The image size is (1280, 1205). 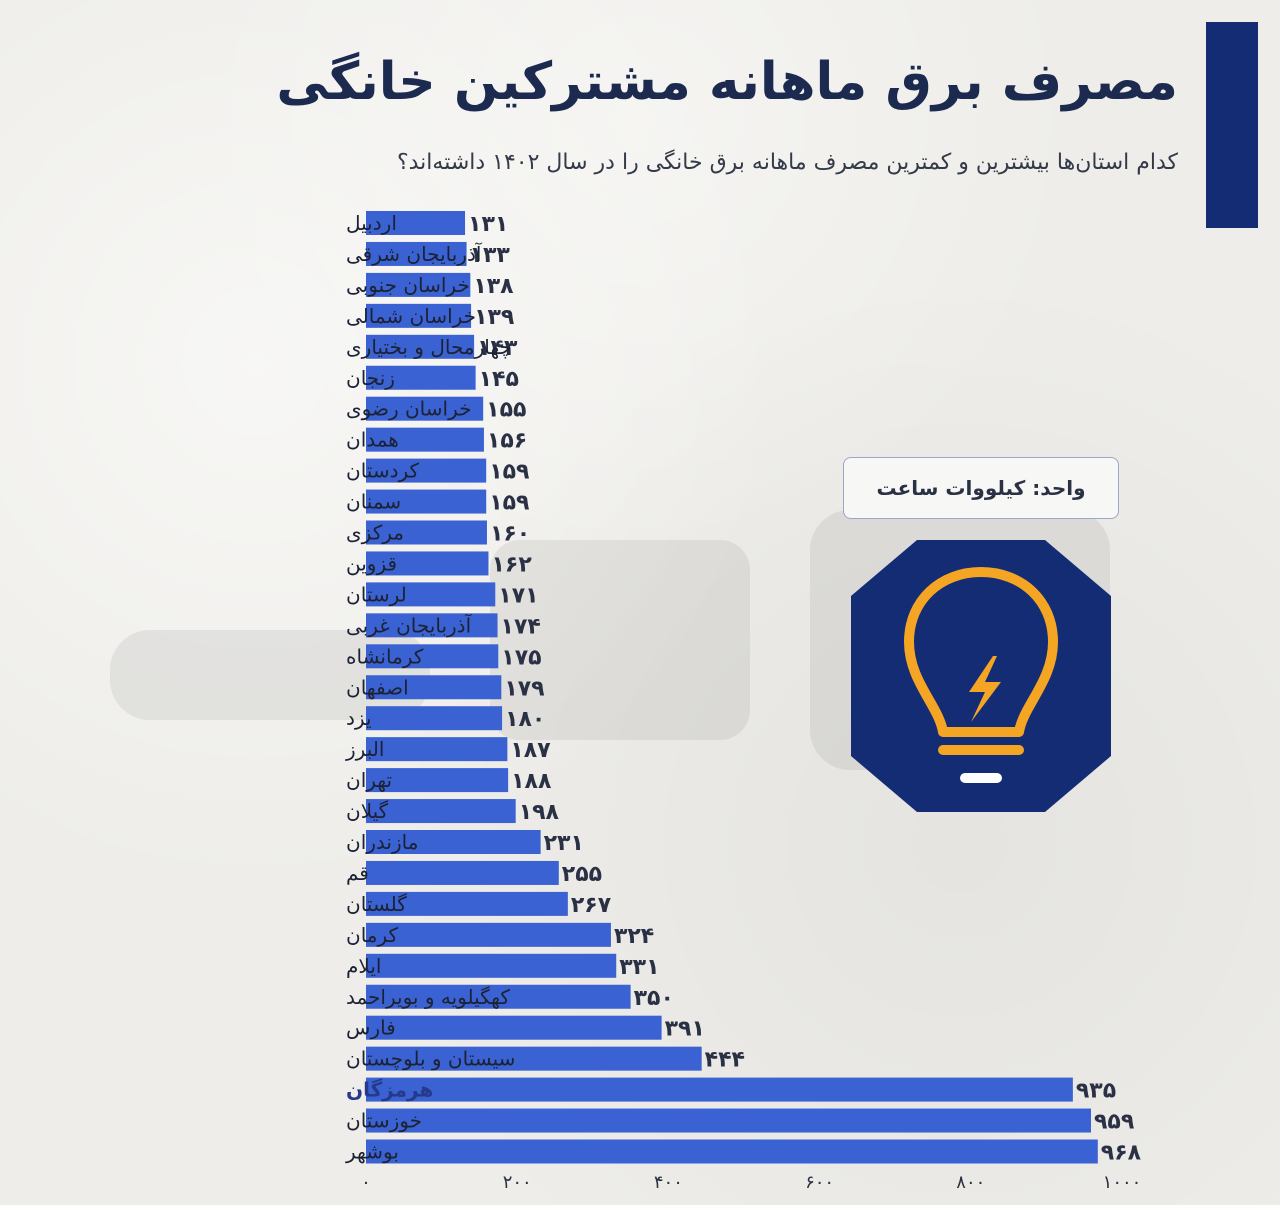 I want to click on category-label: چهارمحال و بختیاری, so click(x=429, y=347).